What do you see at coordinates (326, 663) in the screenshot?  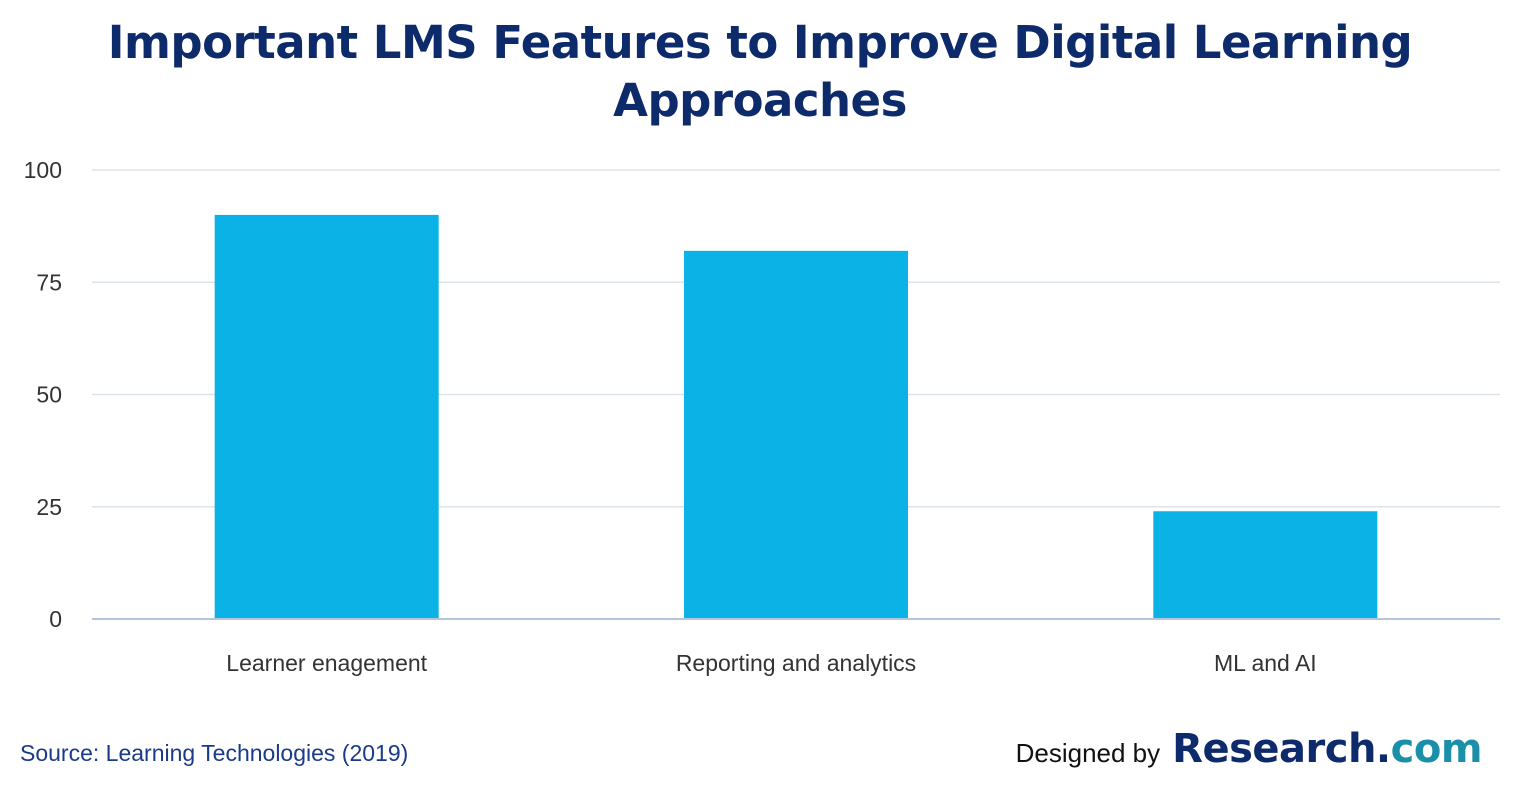 I see `x-tick-label: Learner enagement` at bounding box center [326, 663].